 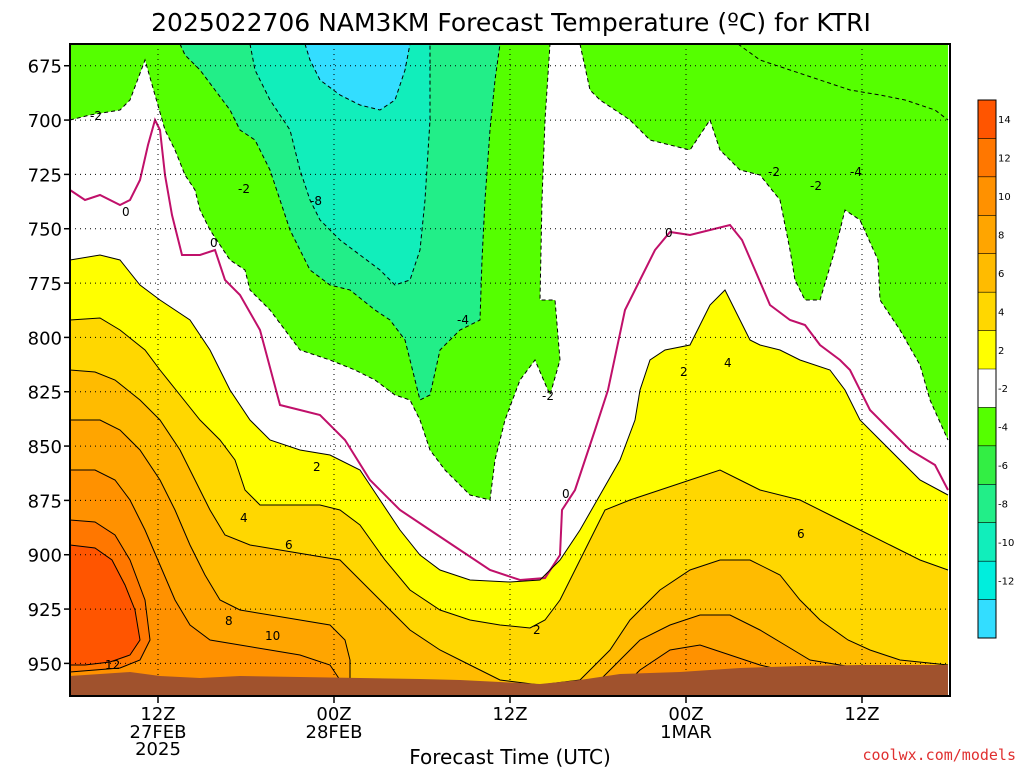 What do you see at coordinates (1003, 505) in the screenshot?
I see `colorbar-tick-label: -8` at bounding box center [1003, 505].